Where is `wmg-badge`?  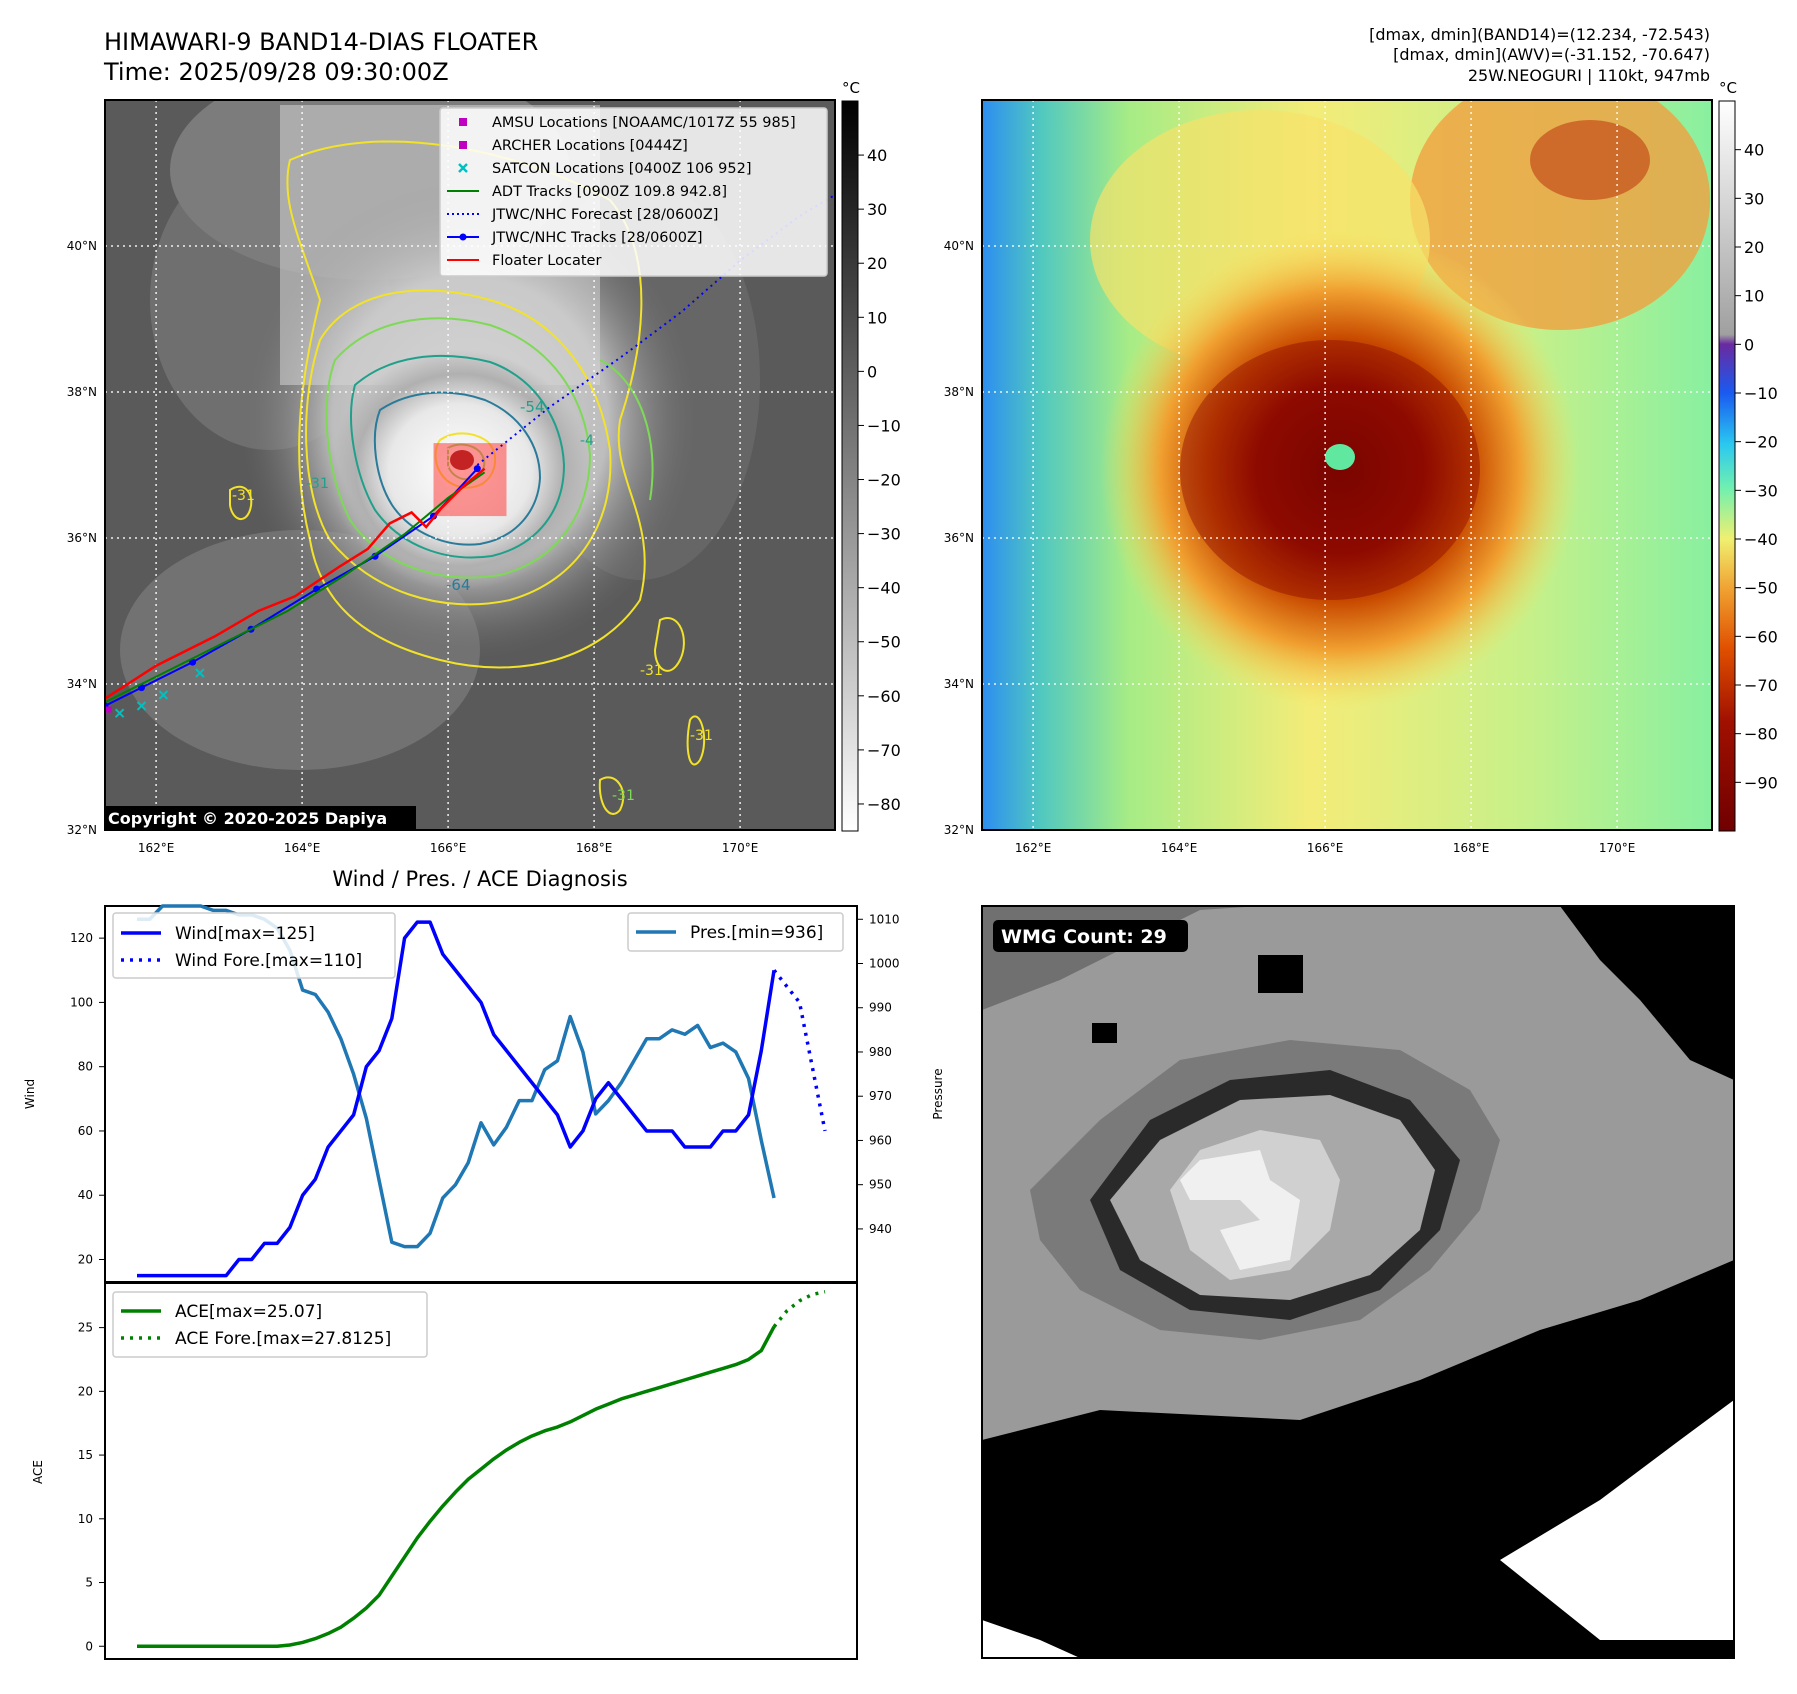 wmg-badge is located at coordinates (1090, 936).